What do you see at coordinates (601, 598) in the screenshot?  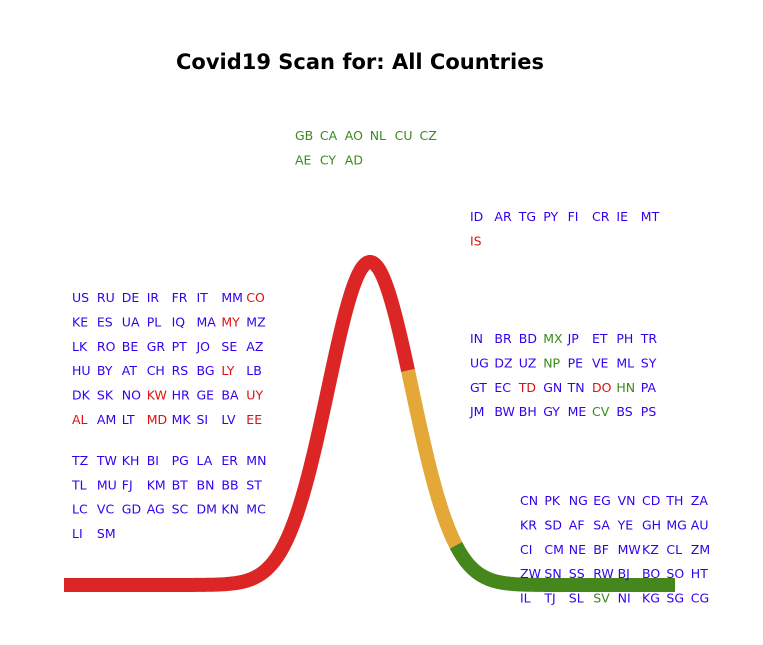 I see `country-code-sv: SV` at bounding box center [601, 598].